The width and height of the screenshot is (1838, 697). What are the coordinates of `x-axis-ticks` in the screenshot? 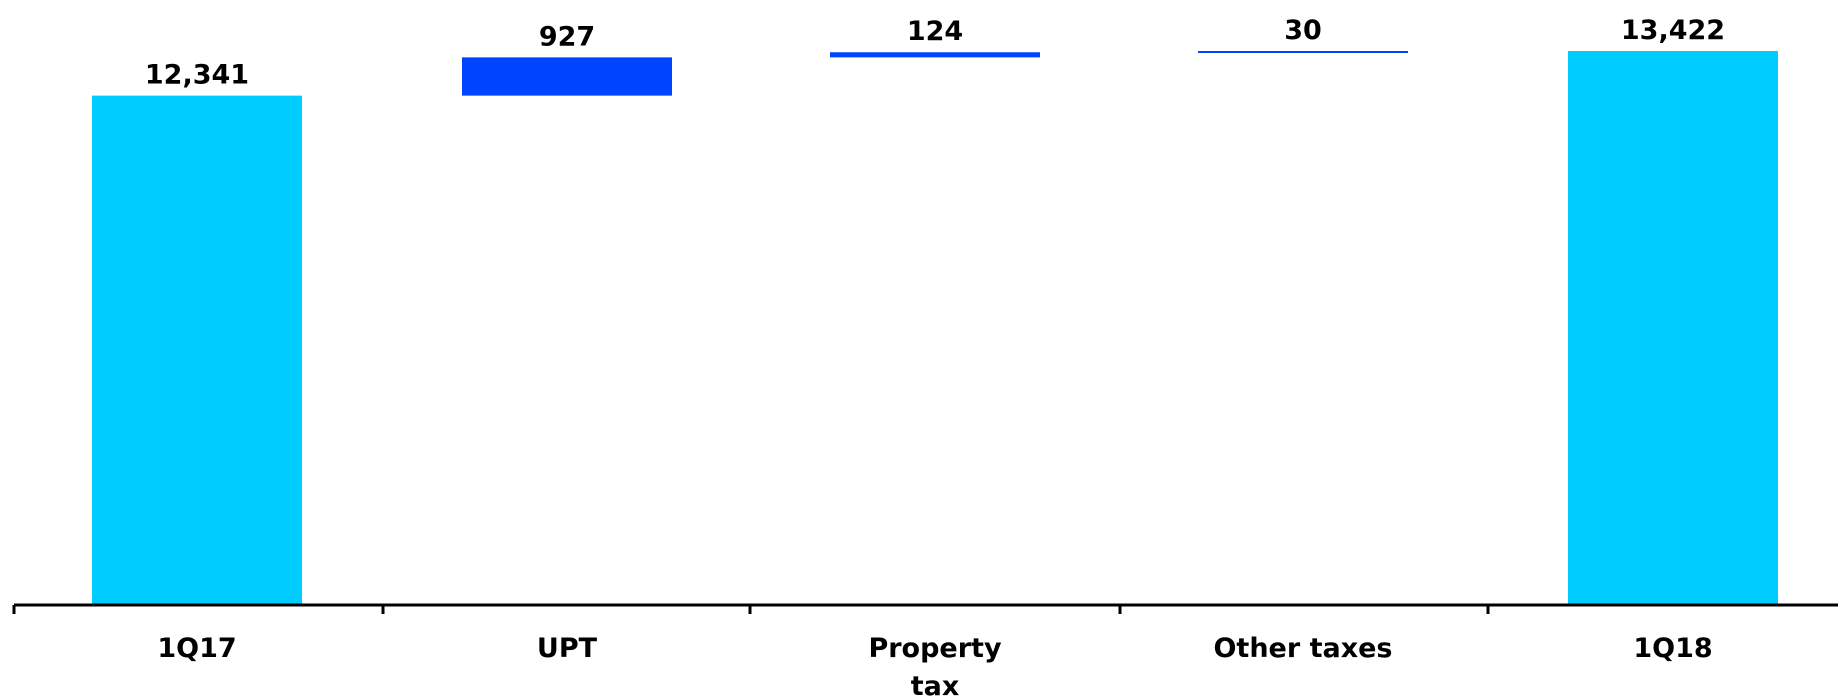 It's located at (751, 609).